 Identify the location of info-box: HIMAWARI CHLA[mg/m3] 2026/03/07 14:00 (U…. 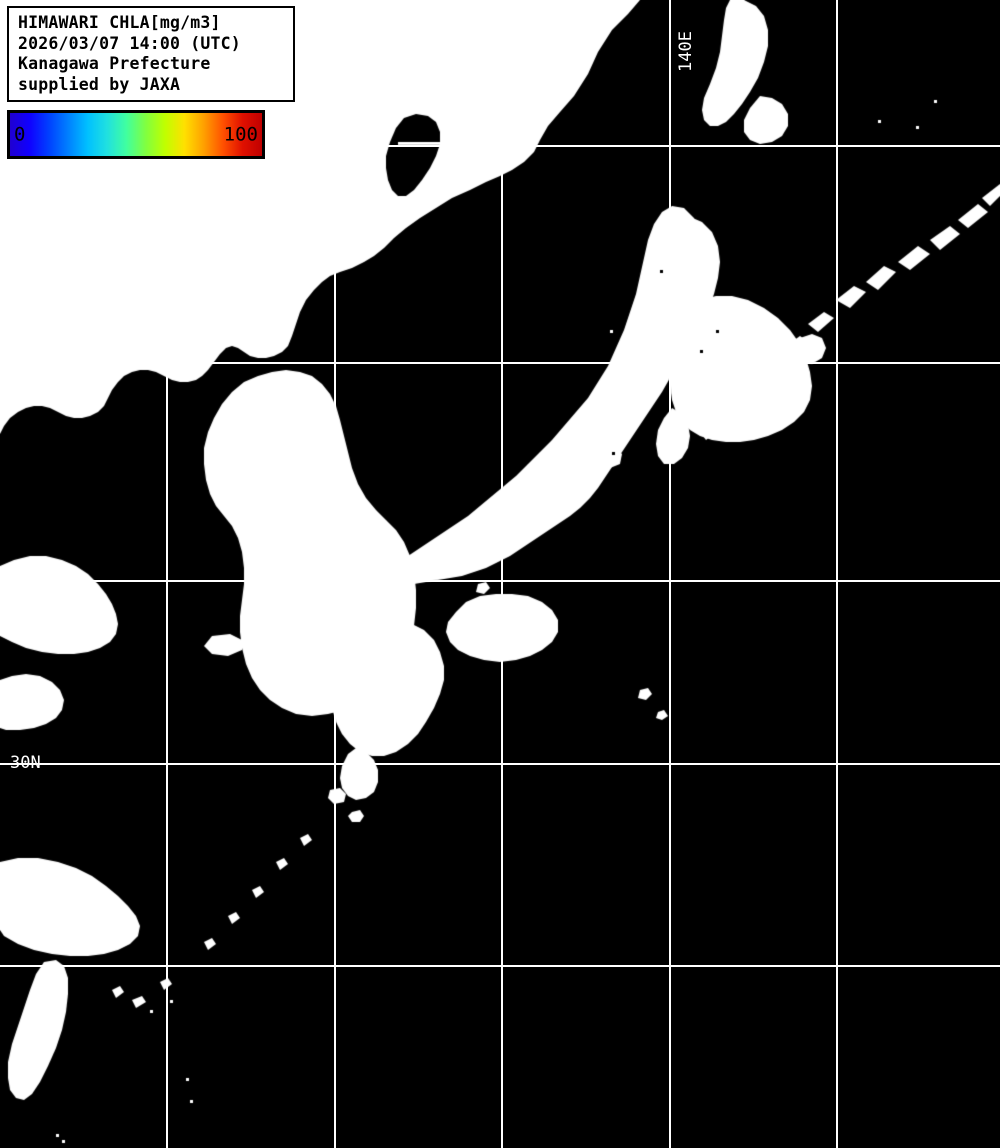
(151, 54).